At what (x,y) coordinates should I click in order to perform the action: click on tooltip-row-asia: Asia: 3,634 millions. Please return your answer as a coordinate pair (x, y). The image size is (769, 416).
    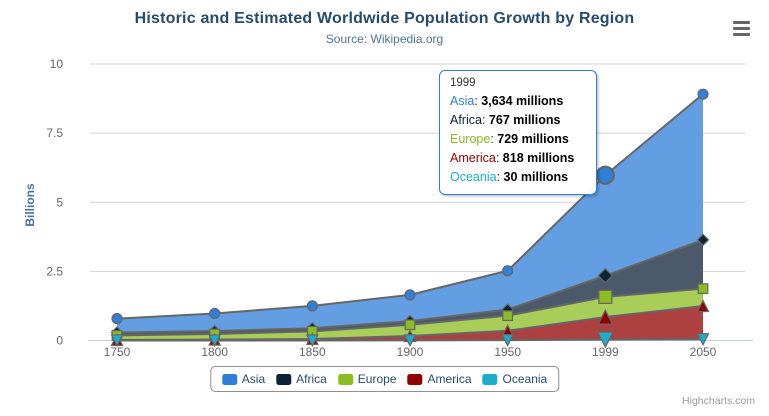
    Looking at the image, I should click on (507, 101).